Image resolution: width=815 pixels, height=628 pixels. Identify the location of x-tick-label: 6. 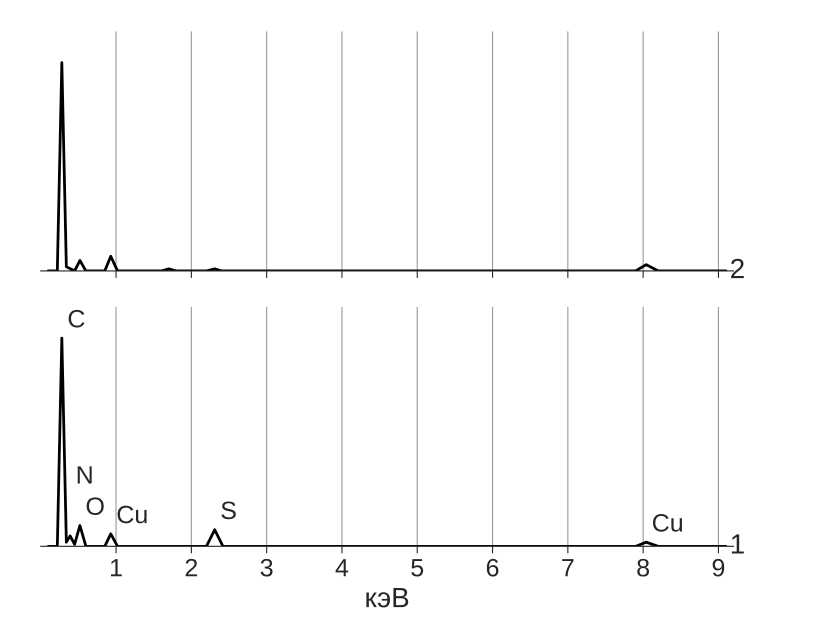
(492, 567).